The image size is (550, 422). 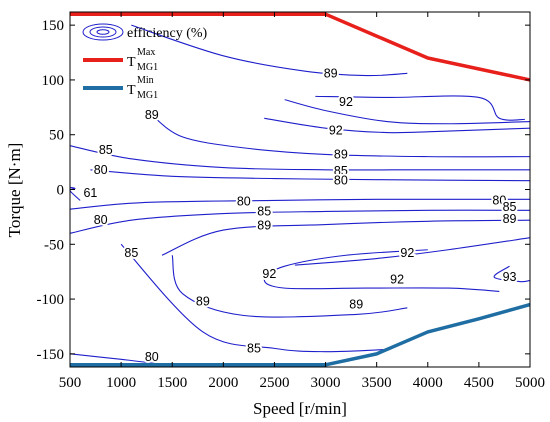 I want to click on legend-tmax-sup: Max, so click(x=146, y=52).